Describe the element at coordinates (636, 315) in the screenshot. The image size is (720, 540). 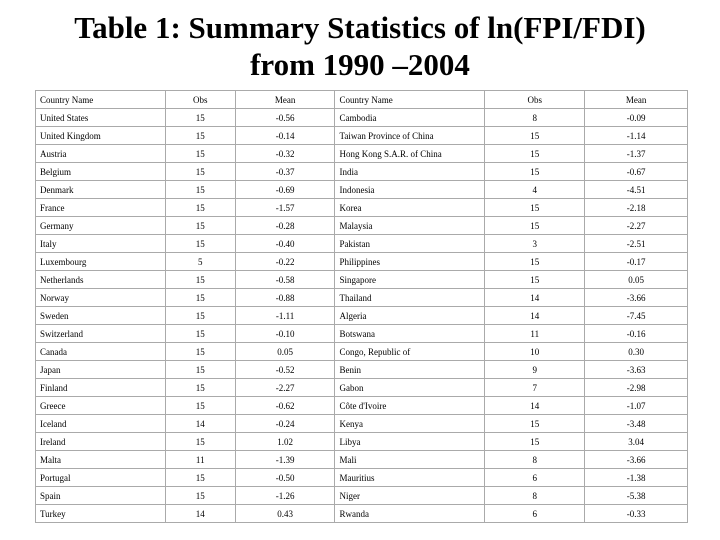
I see `cell: -7.45` at that location.